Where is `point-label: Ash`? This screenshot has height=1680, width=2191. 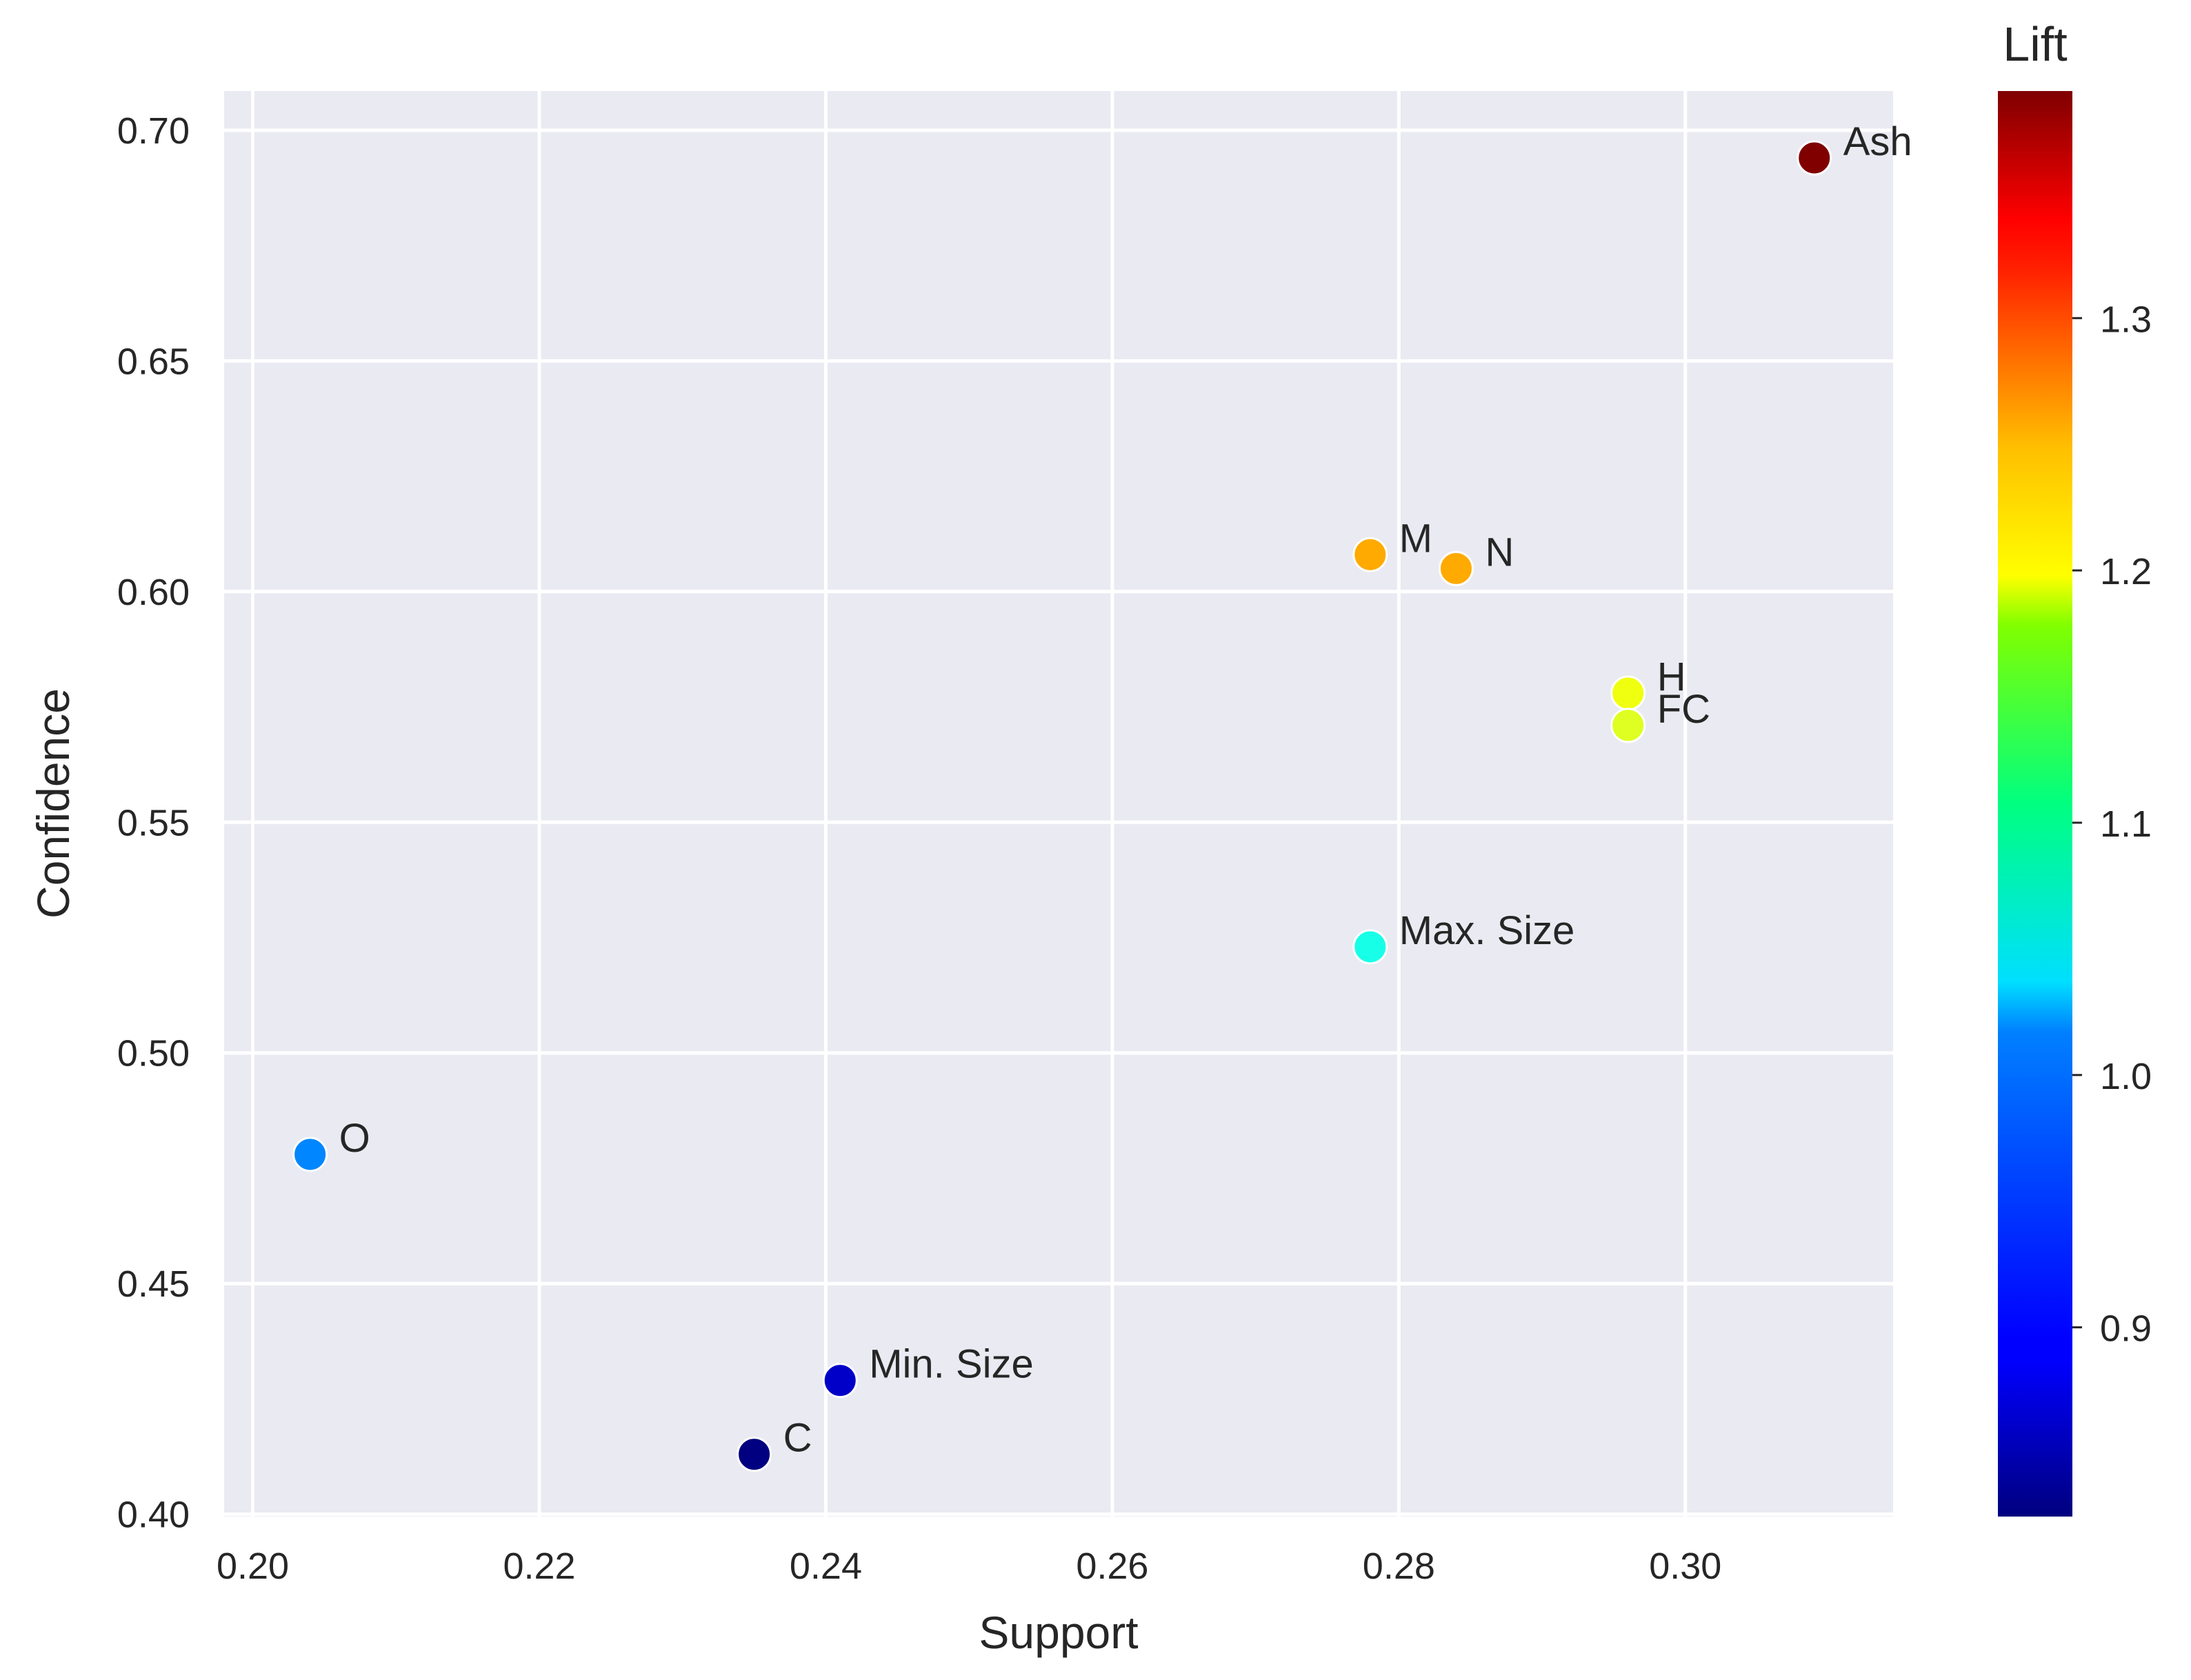
point-label: Ash is located at coordinates (1877, 141).